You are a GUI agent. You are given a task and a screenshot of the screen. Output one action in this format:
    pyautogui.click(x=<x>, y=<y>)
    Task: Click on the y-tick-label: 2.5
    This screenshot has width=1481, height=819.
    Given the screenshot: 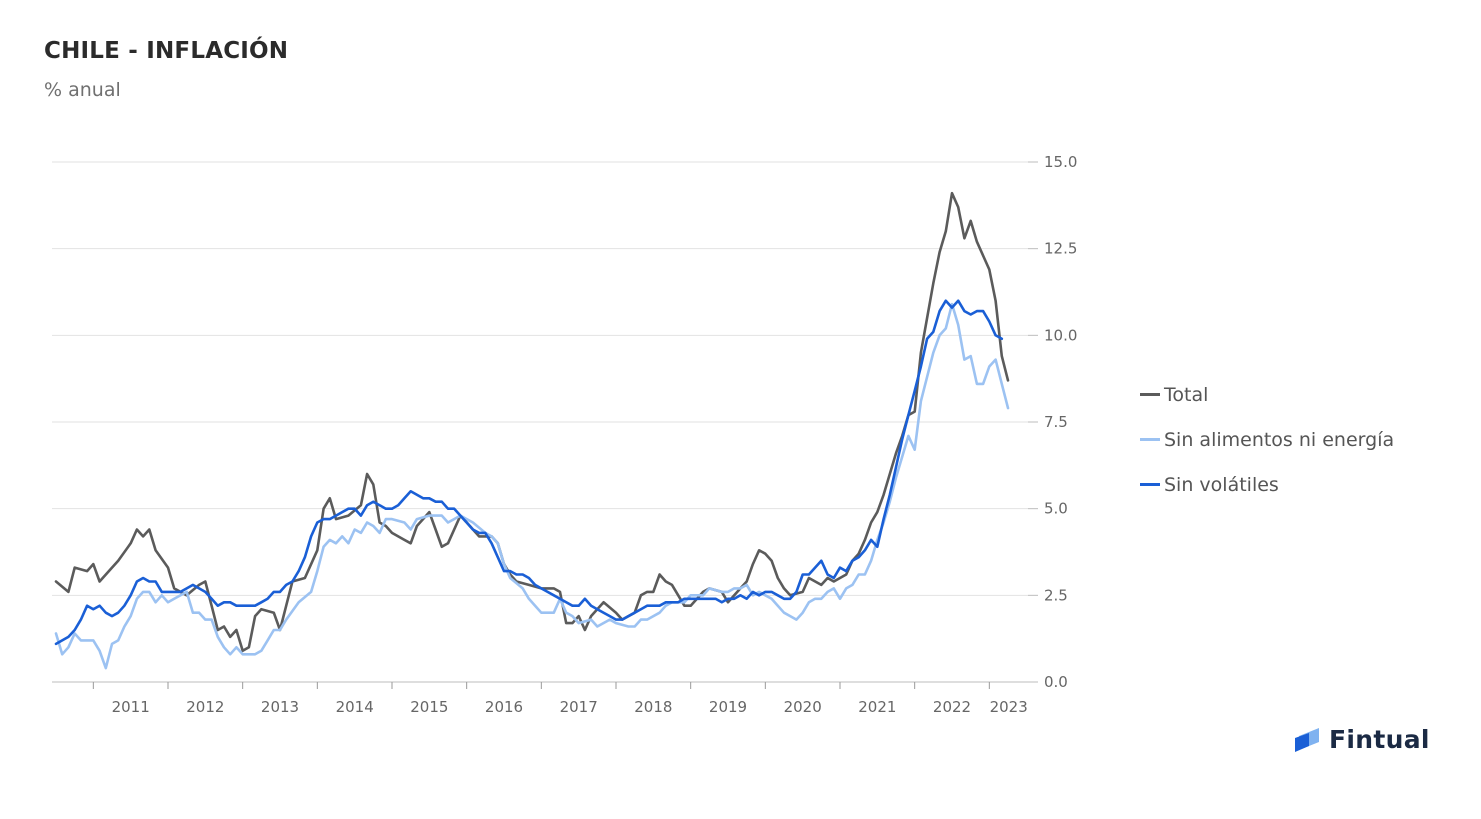 What is the action you would take?
    pyautogui.click(x=1056, y=595)
    